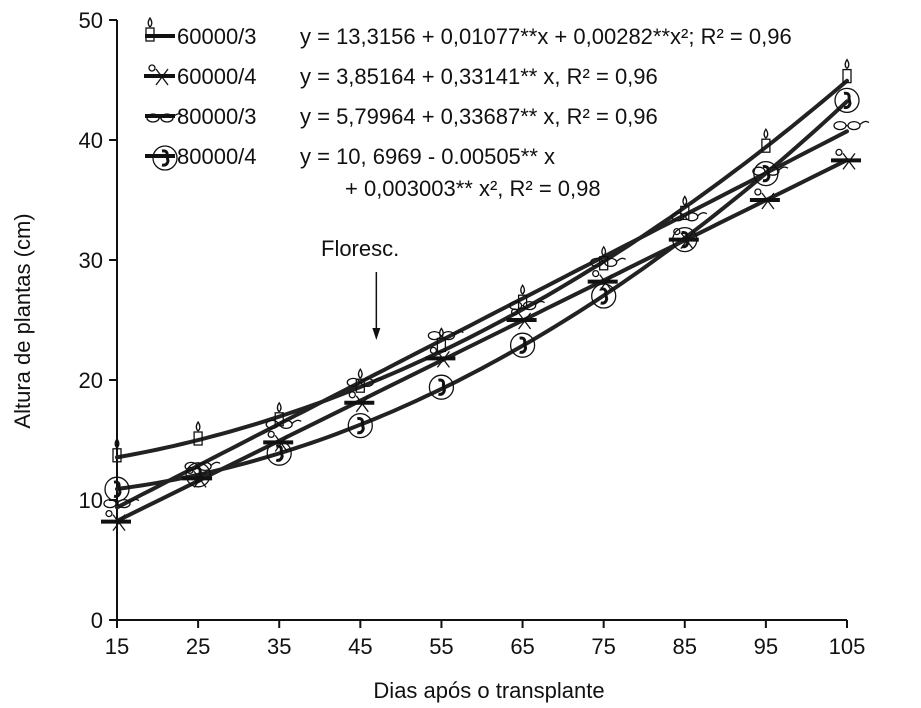 The width and height of the screenshot is (921, 708). I want to click on x-tick-label: 15, so click(117, 646).